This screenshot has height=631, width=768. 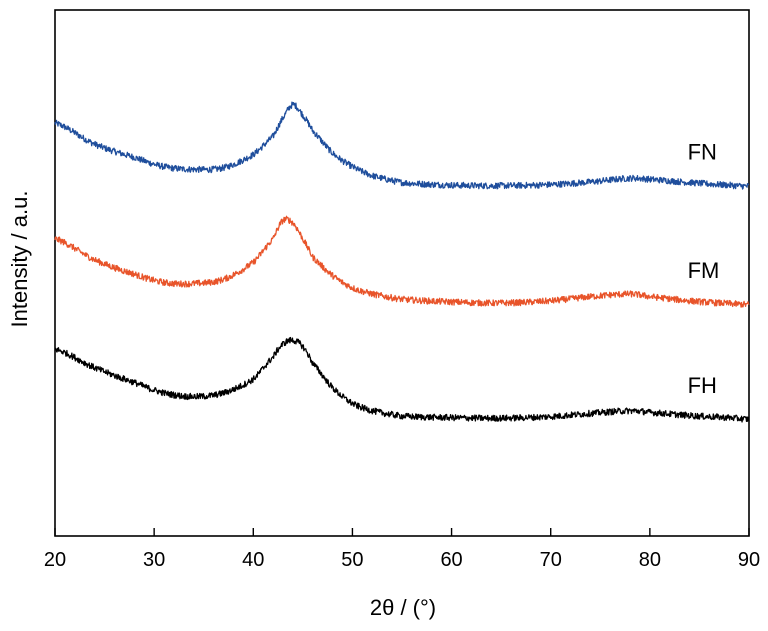 I want to click on series-labels: FN FM FH, so click(x=704, y=269).